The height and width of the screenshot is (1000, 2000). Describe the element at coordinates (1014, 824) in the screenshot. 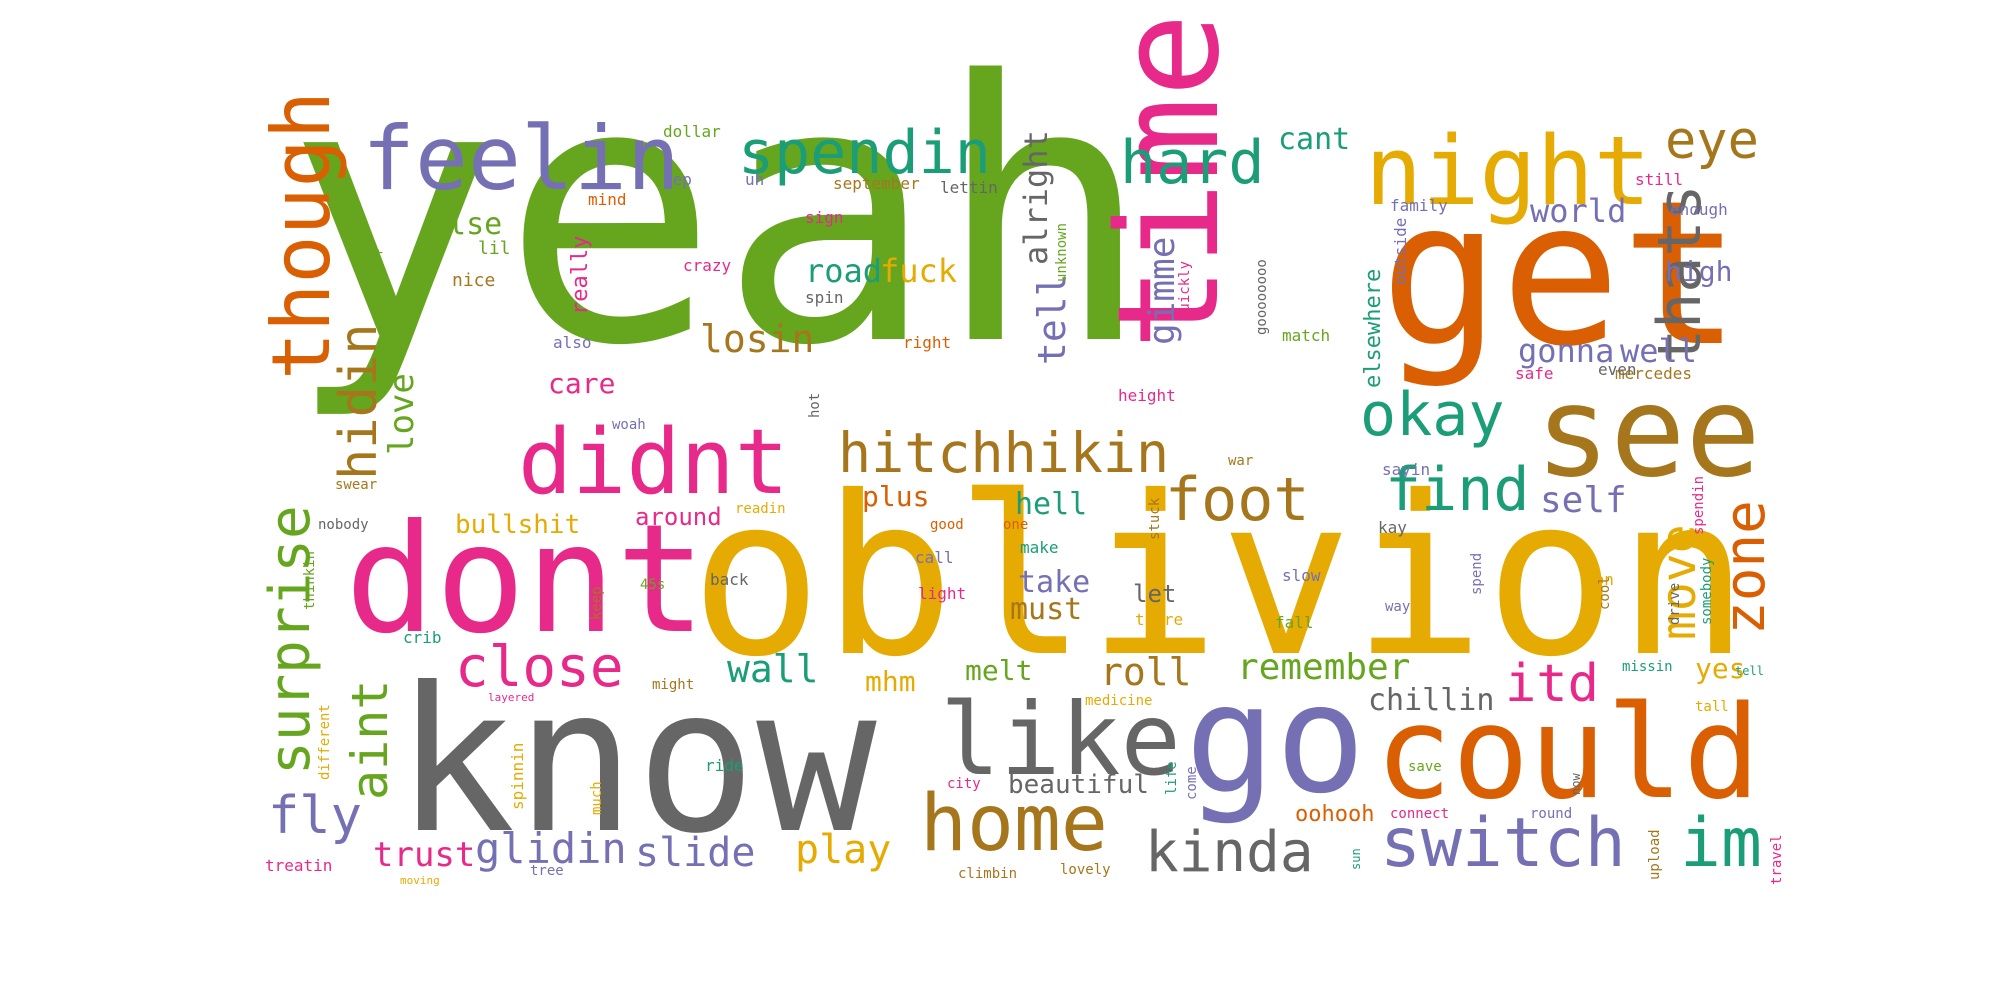

I see `word: home` at that location.